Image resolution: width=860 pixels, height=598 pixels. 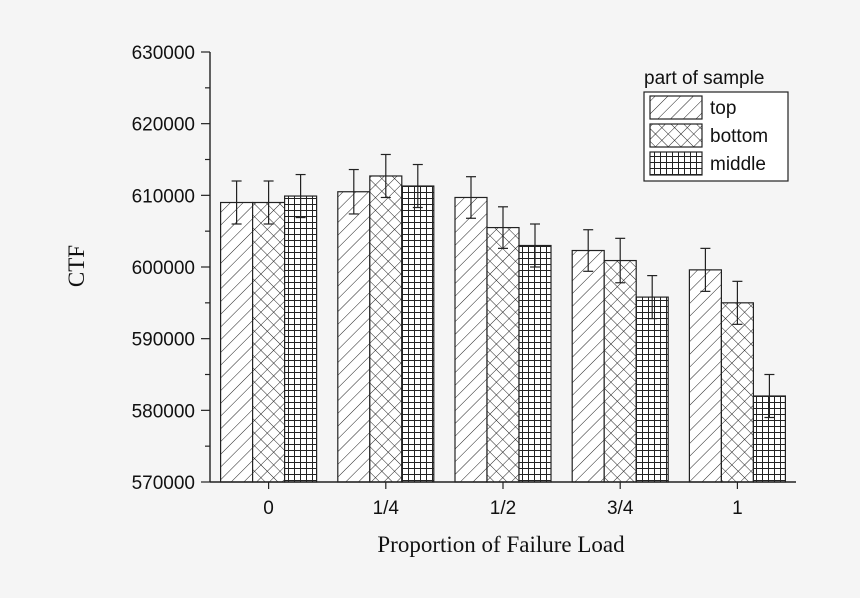 What do you see at coordinates (268, 508) in the screenshot?
I see `x-tick-label: 0` at bounding box center [268, 508].